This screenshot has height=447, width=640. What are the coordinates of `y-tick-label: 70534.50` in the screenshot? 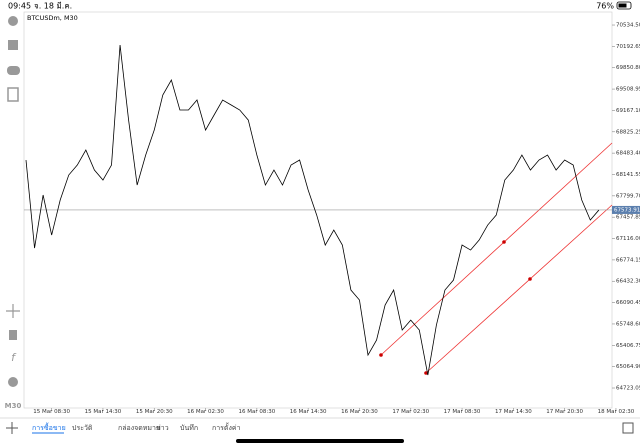 It's located at (628, 26).